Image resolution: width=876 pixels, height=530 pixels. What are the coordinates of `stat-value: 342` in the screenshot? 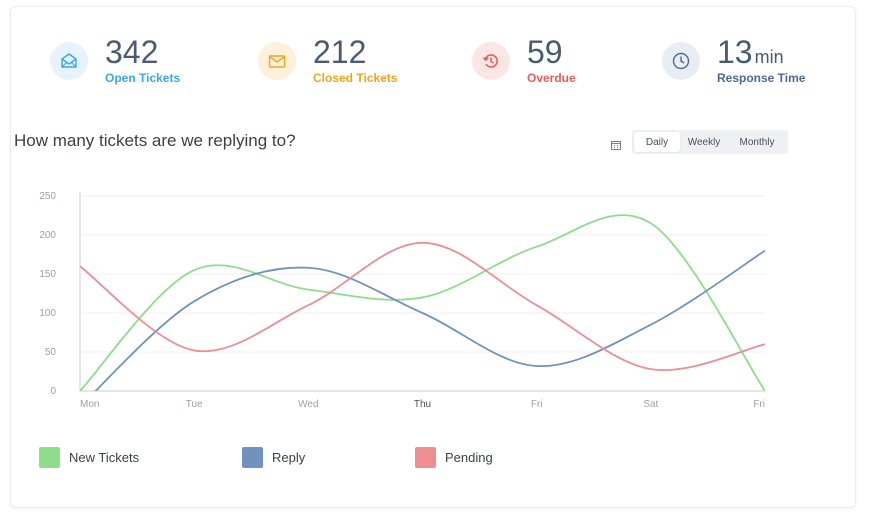 It's located at (132, 52).